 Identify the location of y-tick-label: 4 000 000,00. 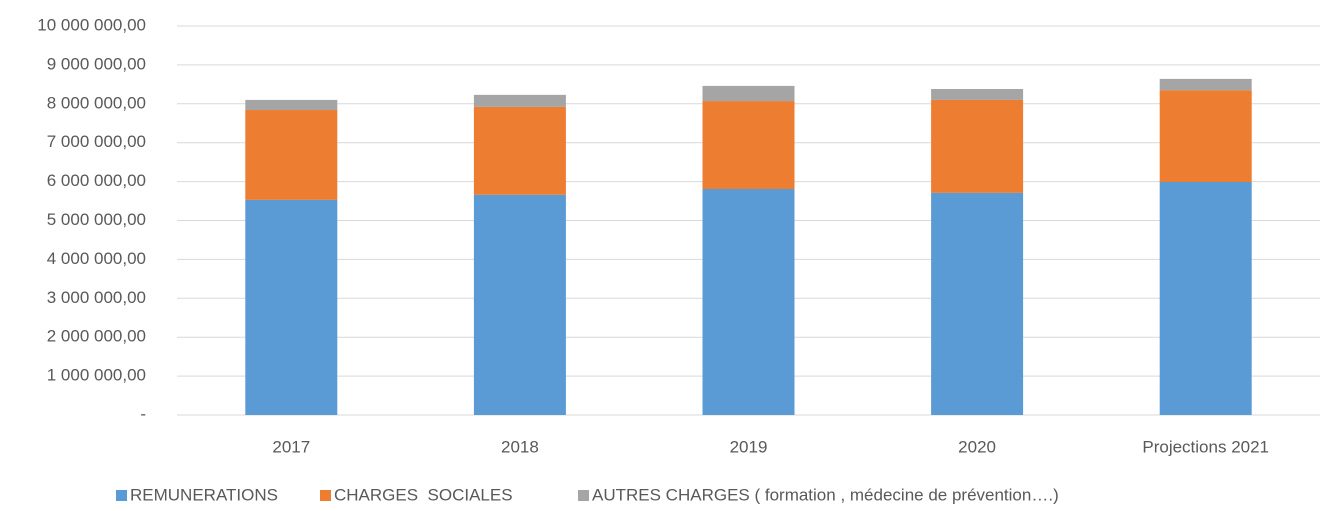
(96, 258).